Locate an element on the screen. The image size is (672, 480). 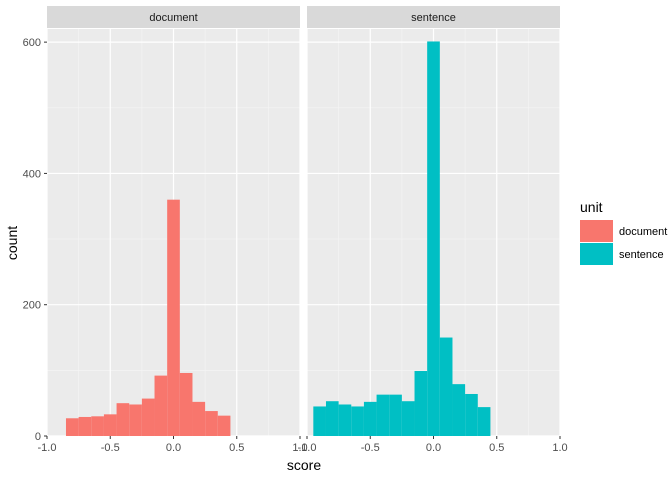
facet-strip-label: document is located at coordinates (173, 18).